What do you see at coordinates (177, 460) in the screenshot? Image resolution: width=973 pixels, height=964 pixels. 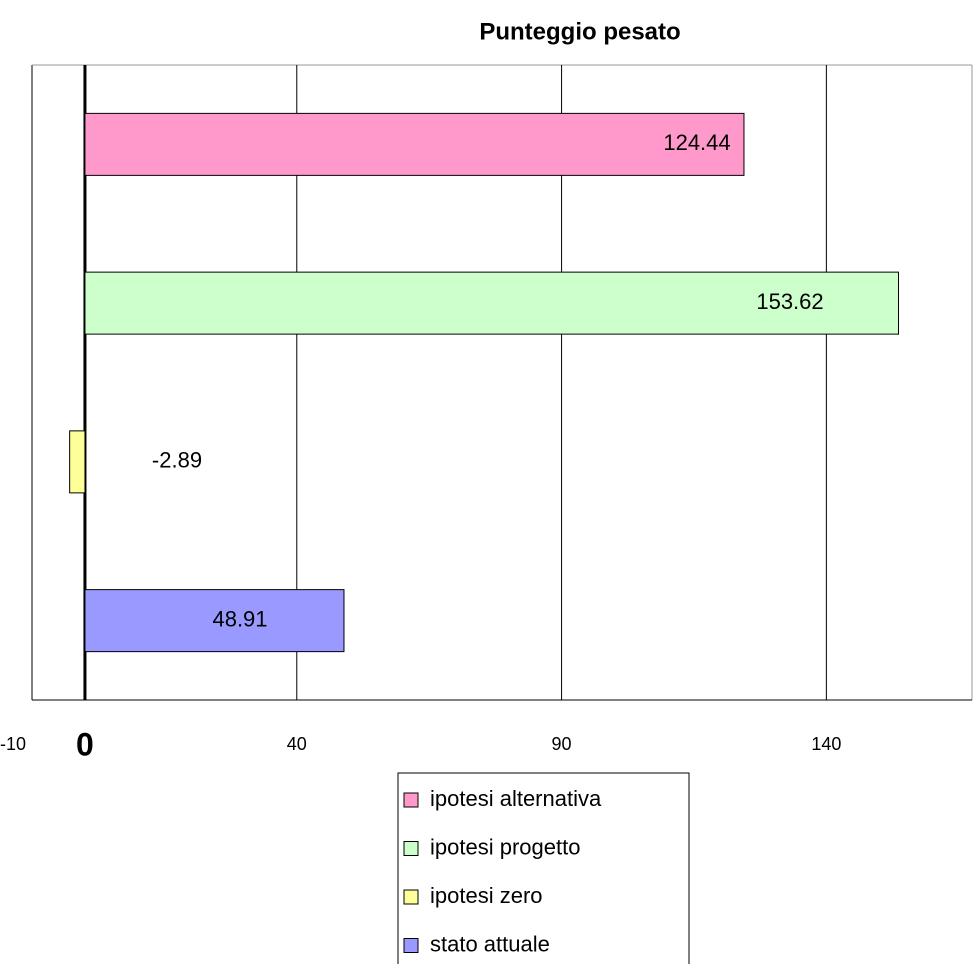 I see `data-label: -2.89` at bounding box center [177, 460].